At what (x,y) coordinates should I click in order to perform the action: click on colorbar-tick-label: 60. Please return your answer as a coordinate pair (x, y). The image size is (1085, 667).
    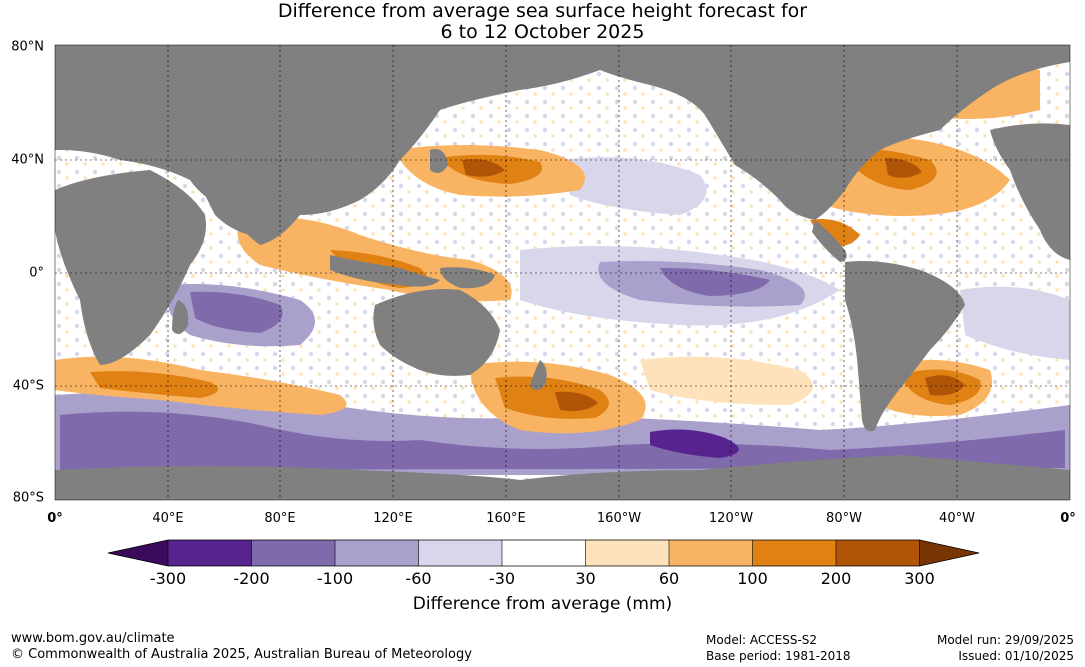
    Looking at the image, I should click on (669, 578).